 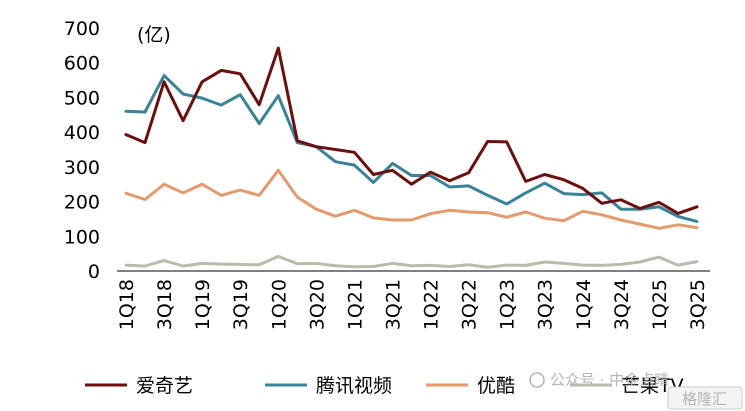 I want to click on x-tick-label: 3Q20, so click(x=317, y=304).